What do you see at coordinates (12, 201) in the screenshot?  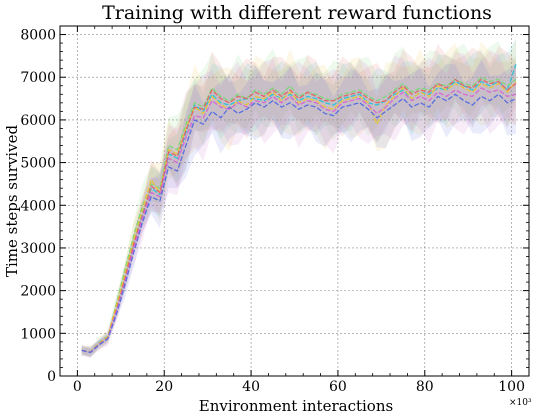 I see `y-axis-label: Time steps survived` at bounding box center [12, 201].